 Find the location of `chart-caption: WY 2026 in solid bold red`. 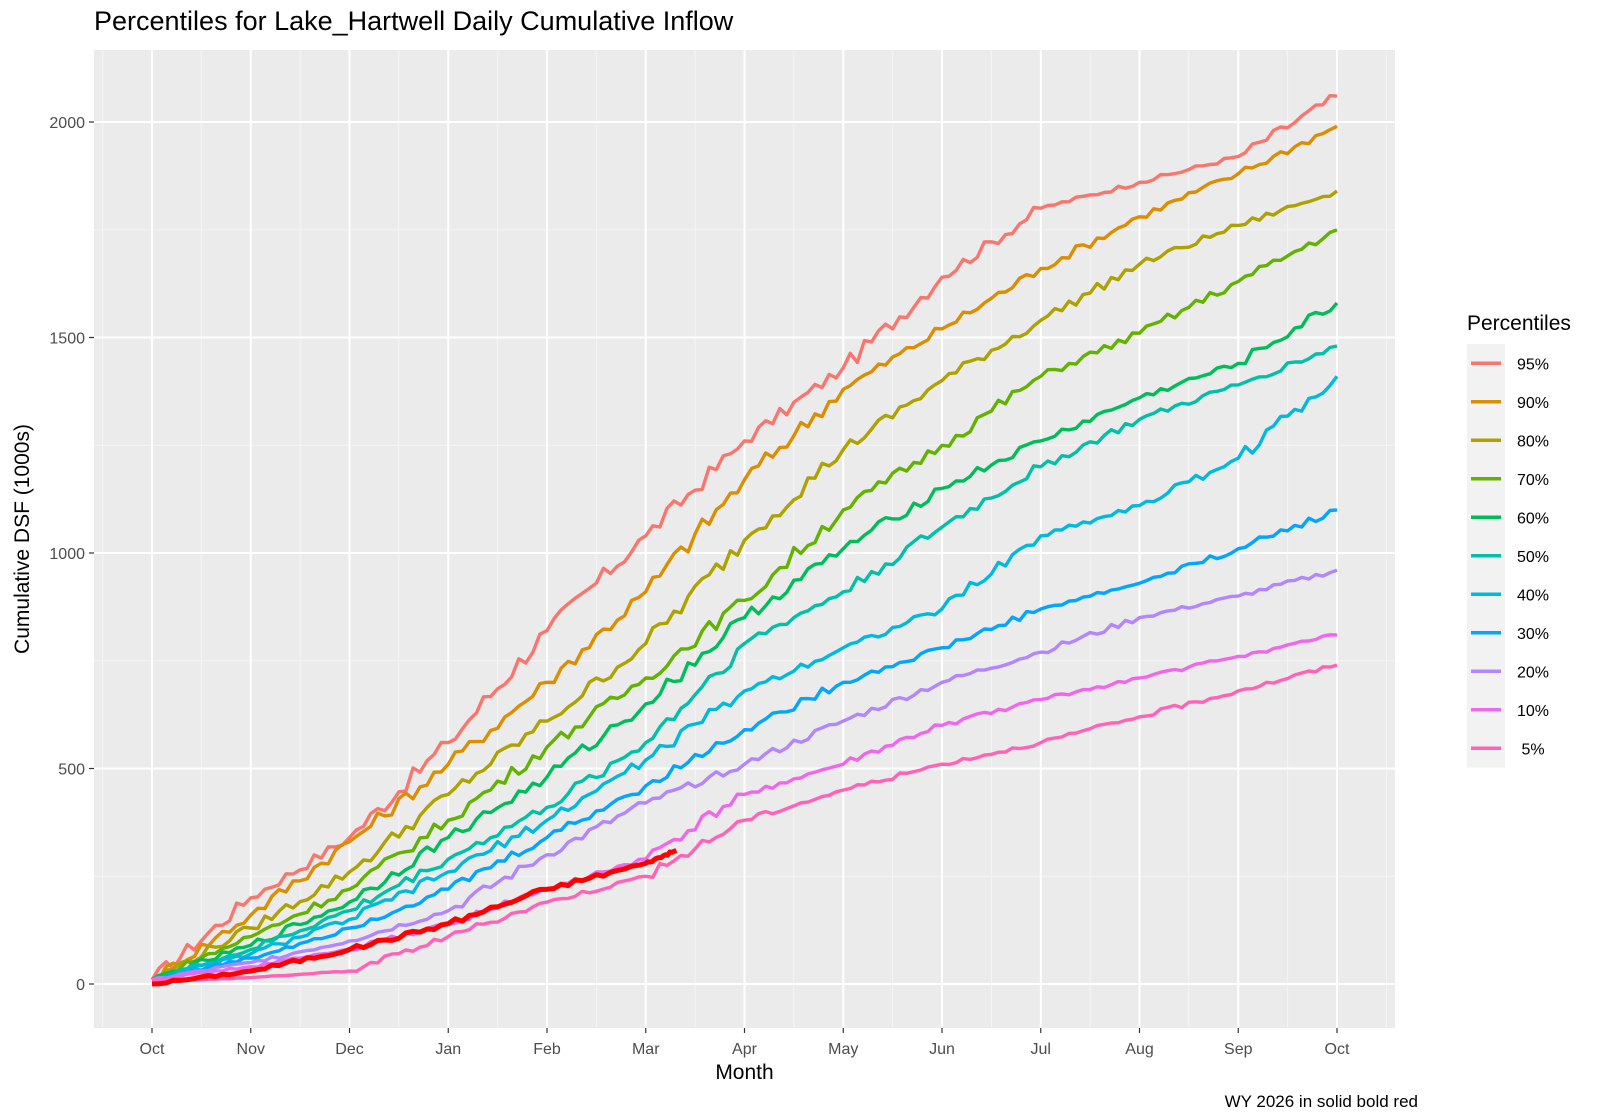

chart-caption: WY 2026 in solid bold red is located at coordinates (1321, 1101).